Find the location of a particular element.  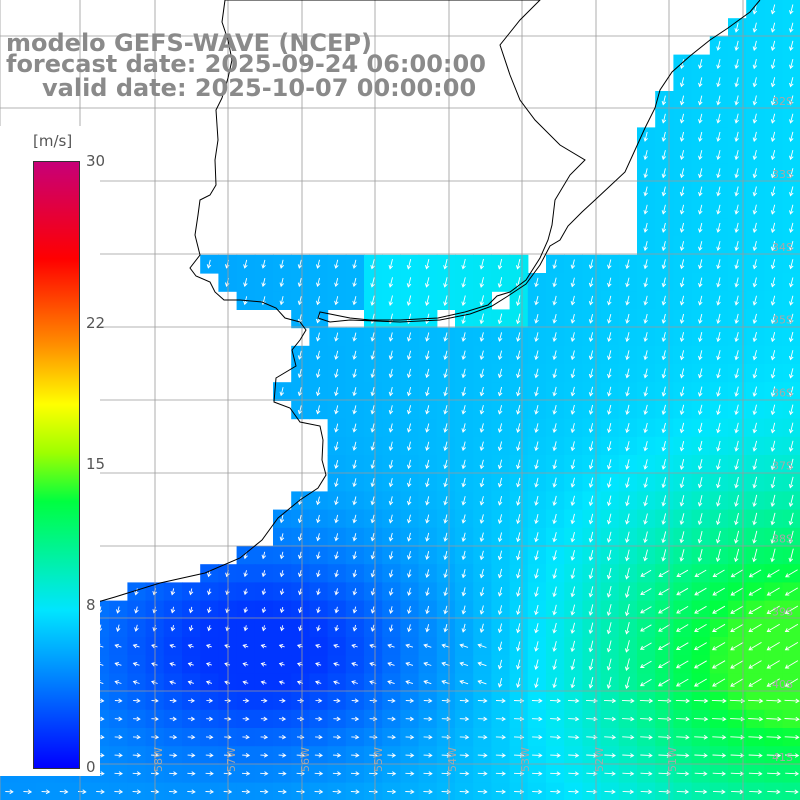

latitude-label: 35S is located at coordinates (782, 320).